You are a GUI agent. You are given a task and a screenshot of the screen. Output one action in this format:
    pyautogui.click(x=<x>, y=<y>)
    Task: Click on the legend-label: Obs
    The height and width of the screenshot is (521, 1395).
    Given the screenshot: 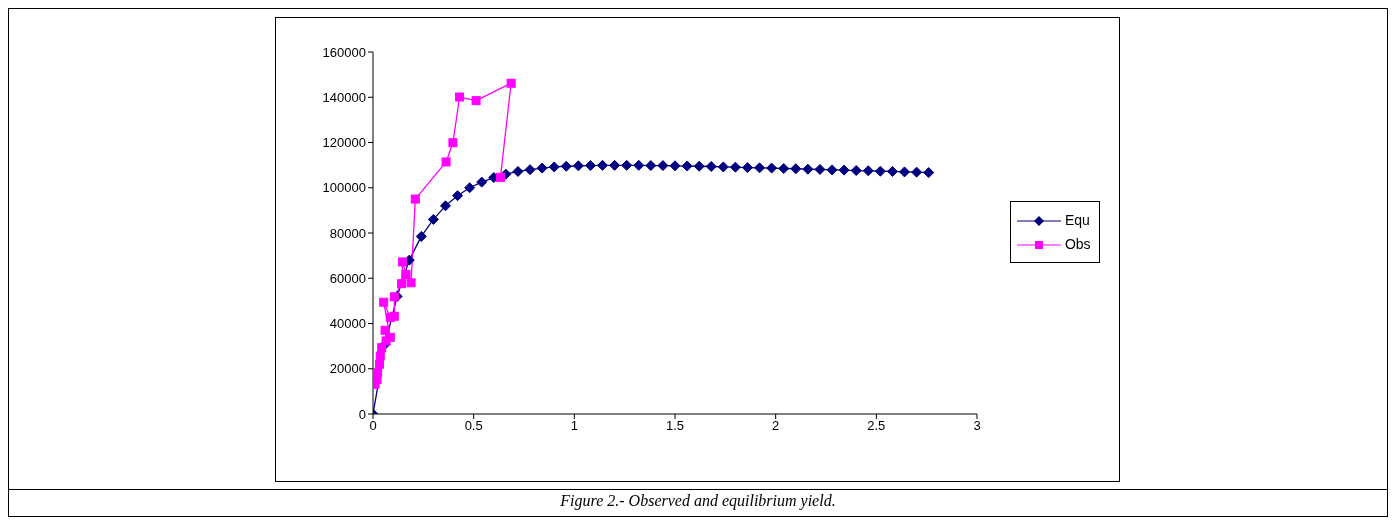 What is the action you would take?
    pyautogui.click(x=1077, y=244)
    